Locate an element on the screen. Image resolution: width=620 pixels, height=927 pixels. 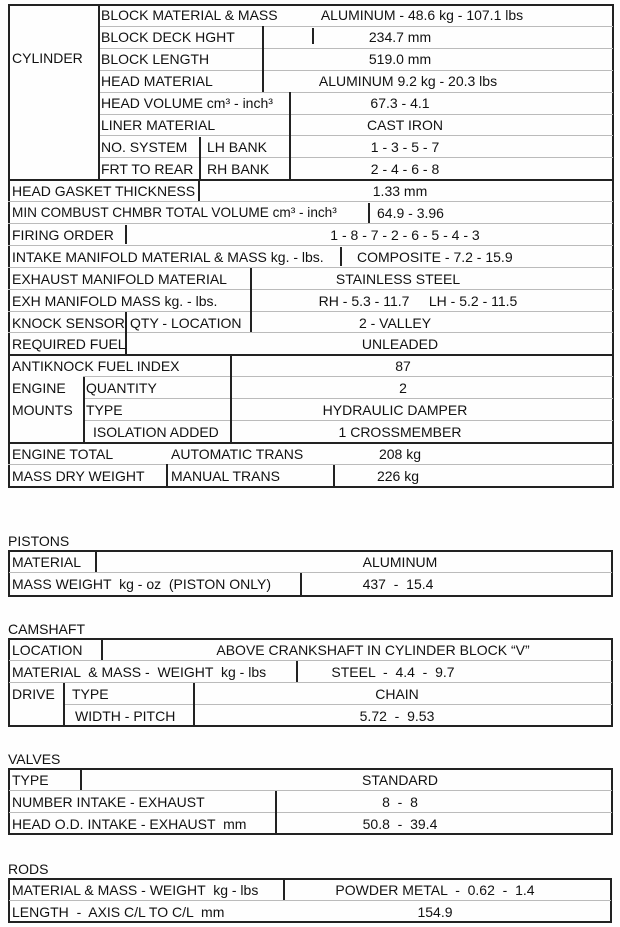
exh-mass-value: RH - 5.3 - 11.7 LH - 5.2 - 11.5 is located at coordinates (418, 301).